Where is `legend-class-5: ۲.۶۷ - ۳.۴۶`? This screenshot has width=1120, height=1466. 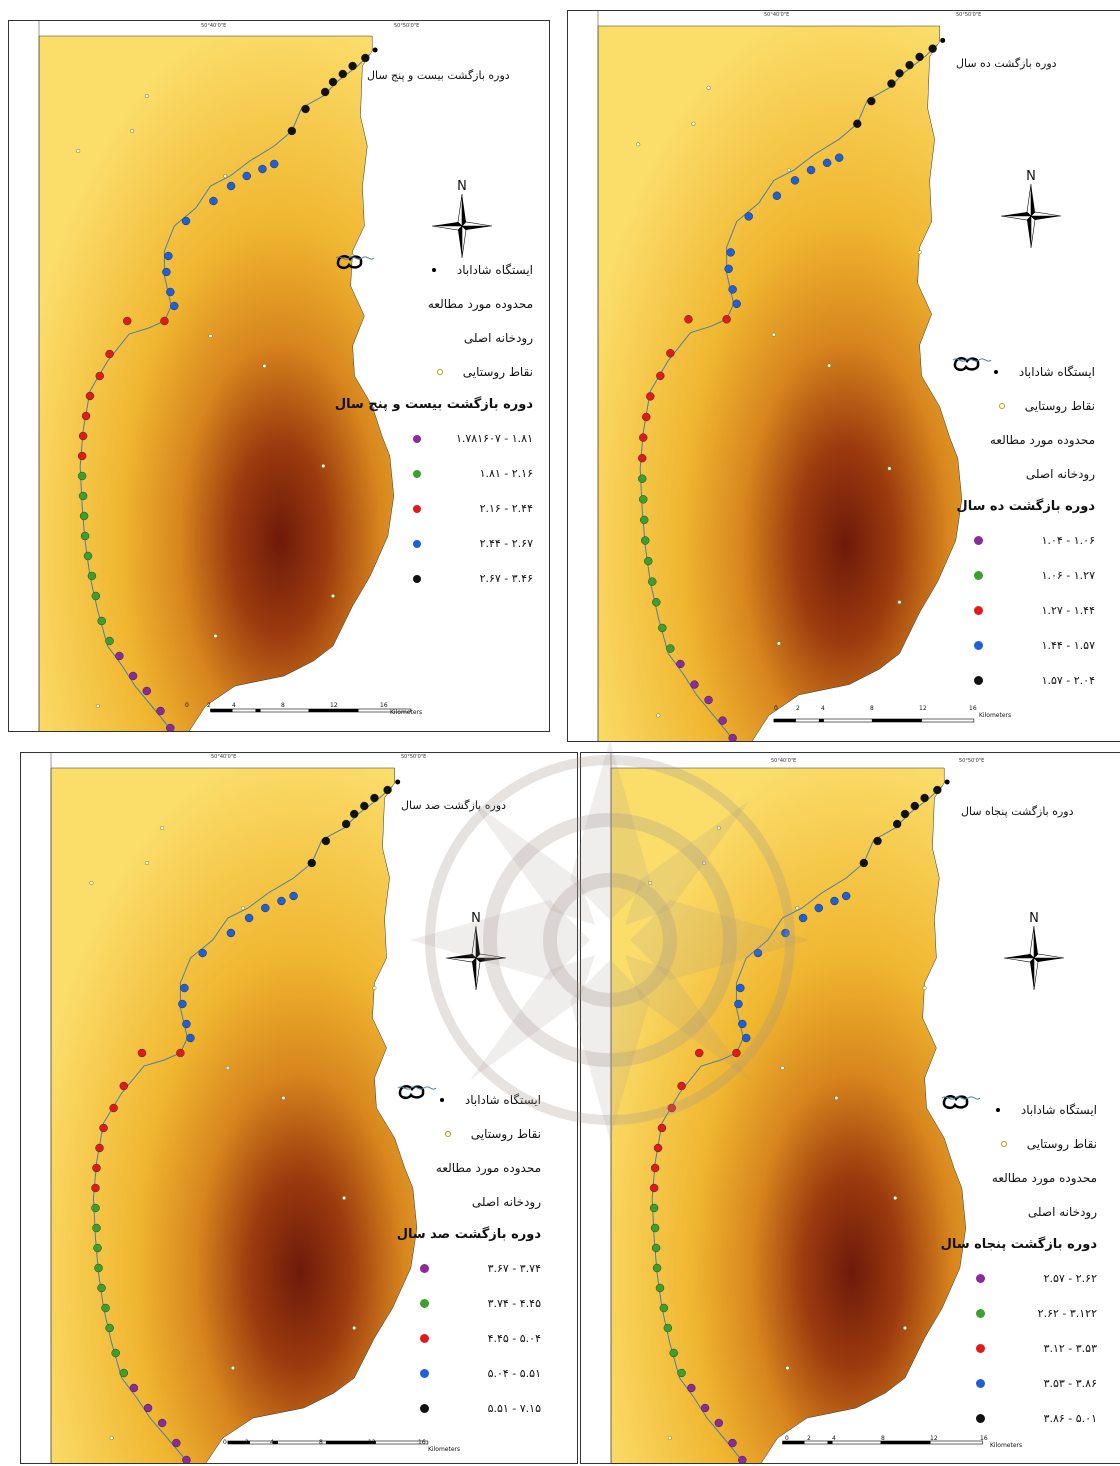 legend-class-5: ۲.۶۷ - ۳.۴۶ is located at coordinates (434, 578).